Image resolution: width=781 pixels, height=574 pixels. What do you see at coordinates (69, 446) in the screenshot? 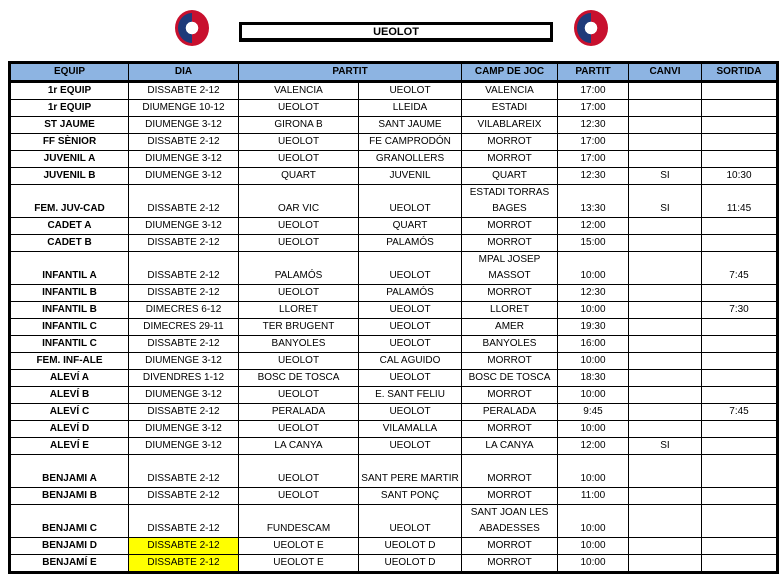
I see `cell-equip: ALEVÍ E` at bounding box center [69, 446].